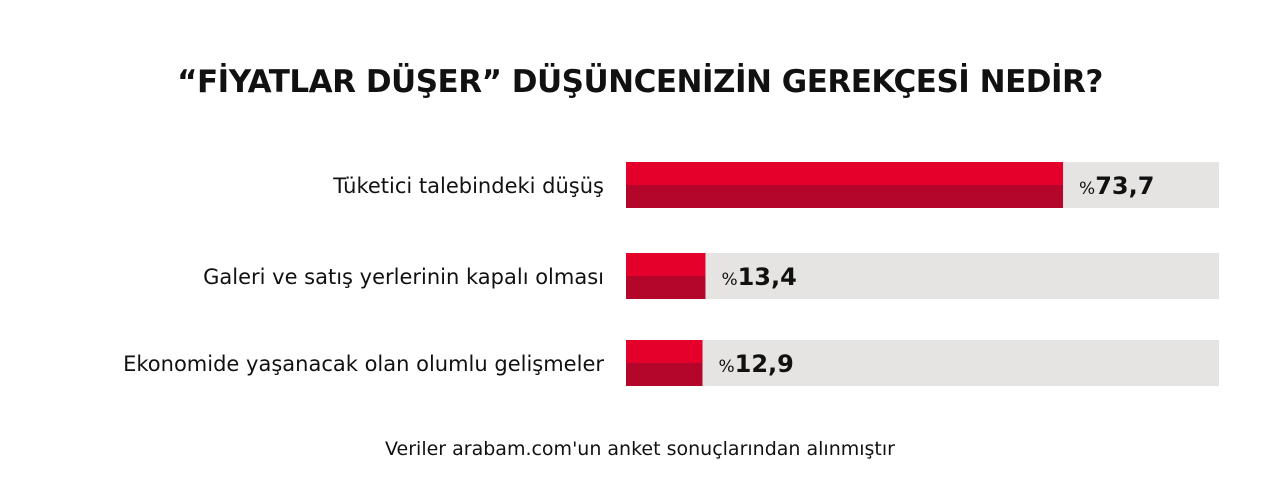 The height and width of the screenshot is (501, 1280). I want to click on value-label: %73,7, so click(1116, 186).